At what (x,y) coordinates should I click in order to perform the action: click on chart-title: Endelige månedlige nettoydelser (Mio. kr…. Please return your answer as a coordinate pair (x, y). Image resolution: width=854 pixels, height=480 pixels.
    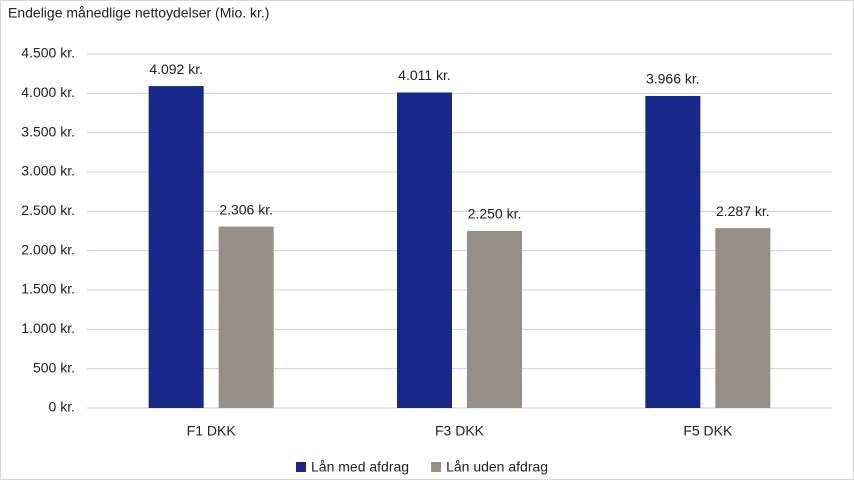
    Looking at the image, I should click on (138, 13).